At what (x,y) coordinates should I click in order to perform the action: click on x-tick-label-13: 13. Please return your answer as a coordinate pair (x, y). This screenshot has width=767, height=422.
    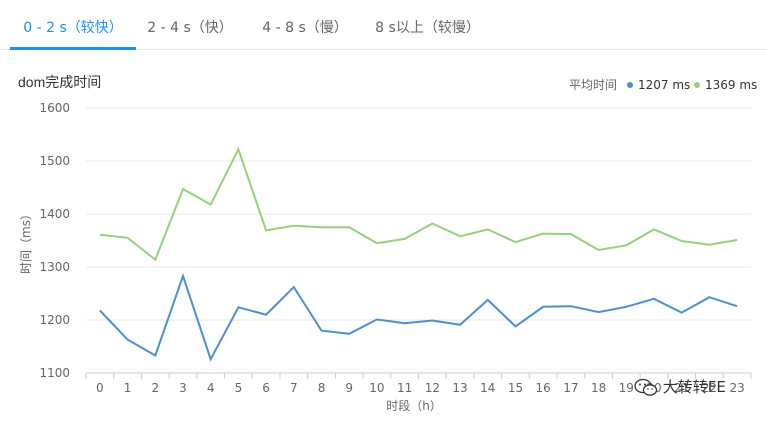
    Looking at the image, I should click on (459, 388).